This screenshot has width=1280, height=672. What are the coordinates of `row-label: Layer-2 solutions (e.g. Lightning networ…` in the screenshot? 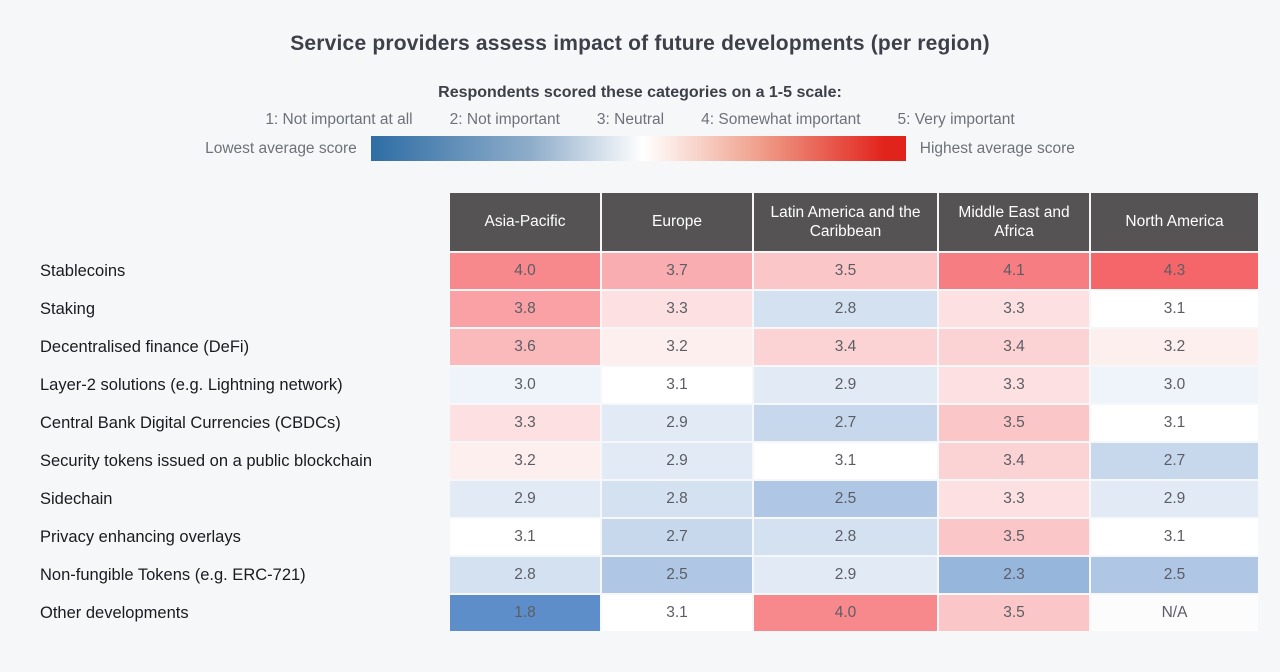 It's located at (191, 384).